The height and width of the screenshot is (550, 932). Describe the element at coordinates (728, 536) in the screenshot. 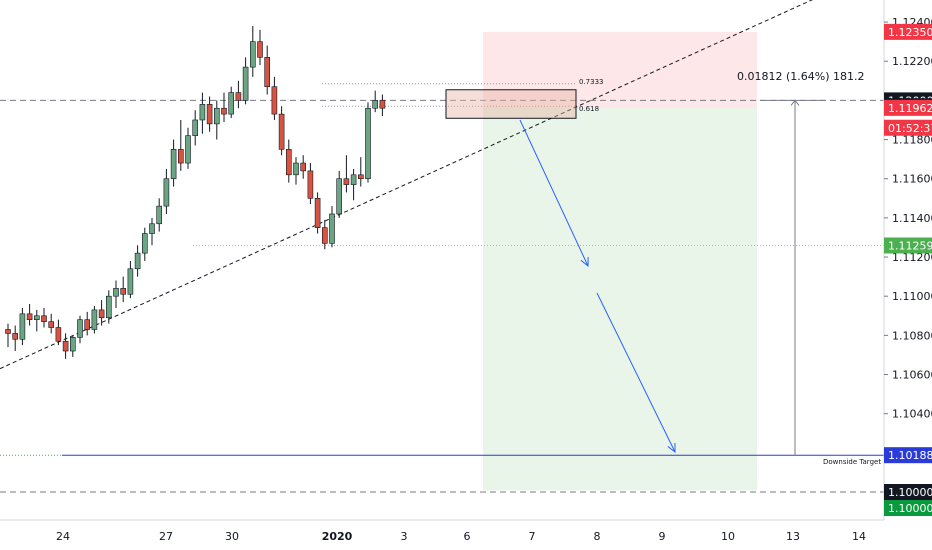

I see `time-tick-label: 10` at that location.